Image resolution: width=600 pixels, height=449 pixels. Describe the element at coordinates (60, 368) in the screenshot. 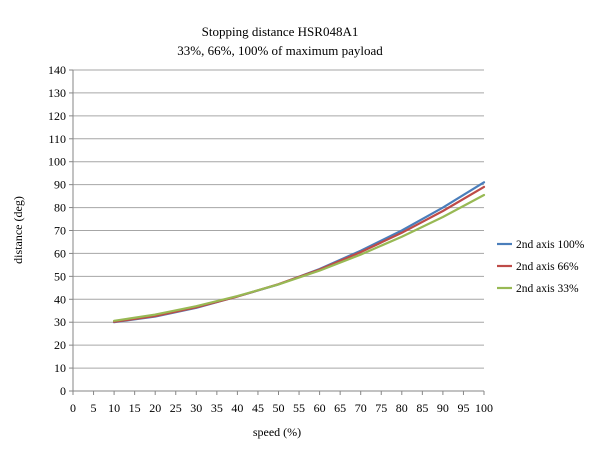

I see `y-tick-label: 10` at that location.